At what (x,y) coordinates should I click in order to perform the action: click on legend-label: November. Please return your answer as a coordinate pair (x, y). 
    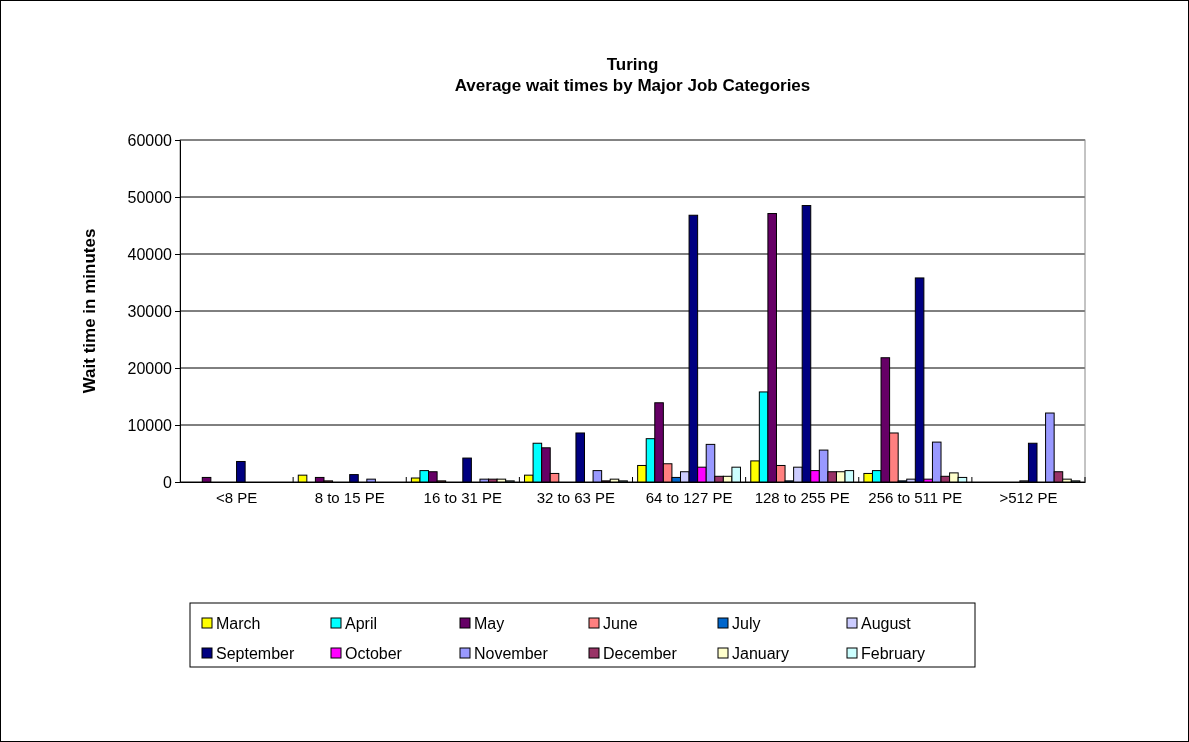
    Looking at the image, I should click on (511, 653).